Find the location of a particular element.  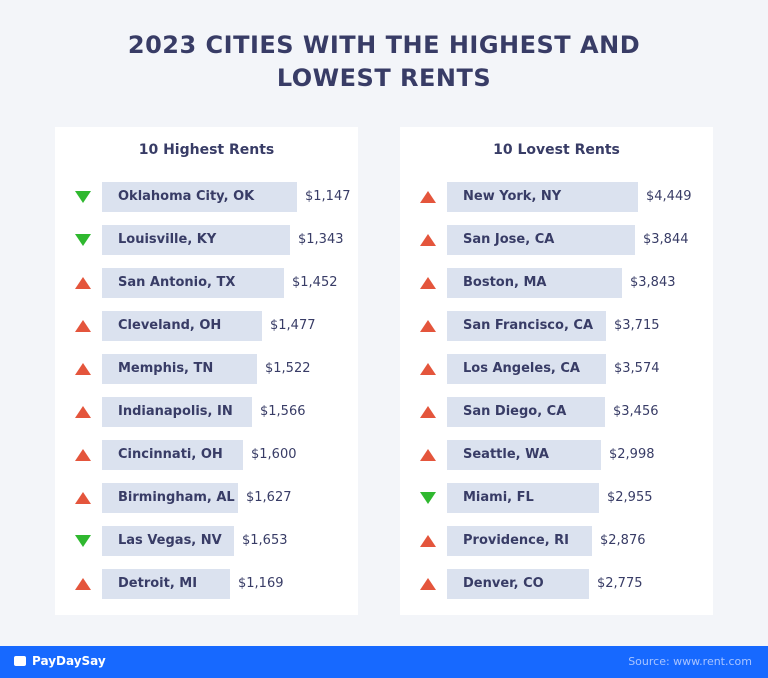

rent-value: $3,456 is located at coordinates (636, 411).